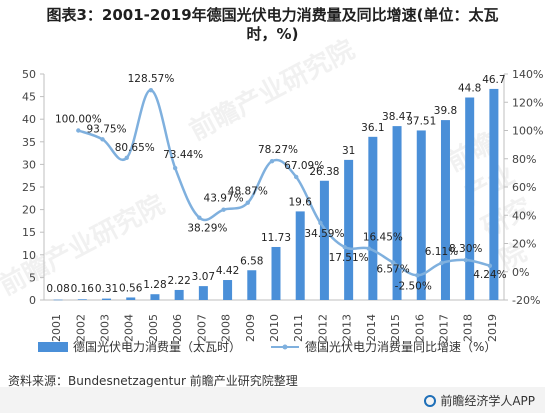 This screenshot has height=413, width=545. Describe the element at coordinates (285, 347) in the screenshot. I see `legend-line-marker` at that location.